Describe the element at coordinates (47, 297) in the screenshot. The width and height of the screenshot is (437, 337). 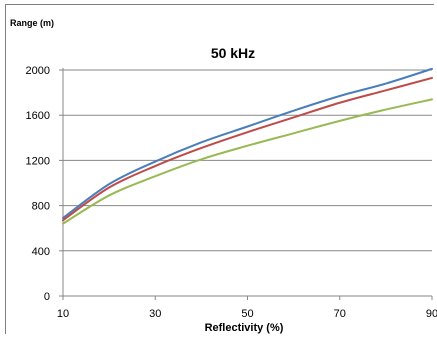
I see `y-tick-label: 0` at that location.